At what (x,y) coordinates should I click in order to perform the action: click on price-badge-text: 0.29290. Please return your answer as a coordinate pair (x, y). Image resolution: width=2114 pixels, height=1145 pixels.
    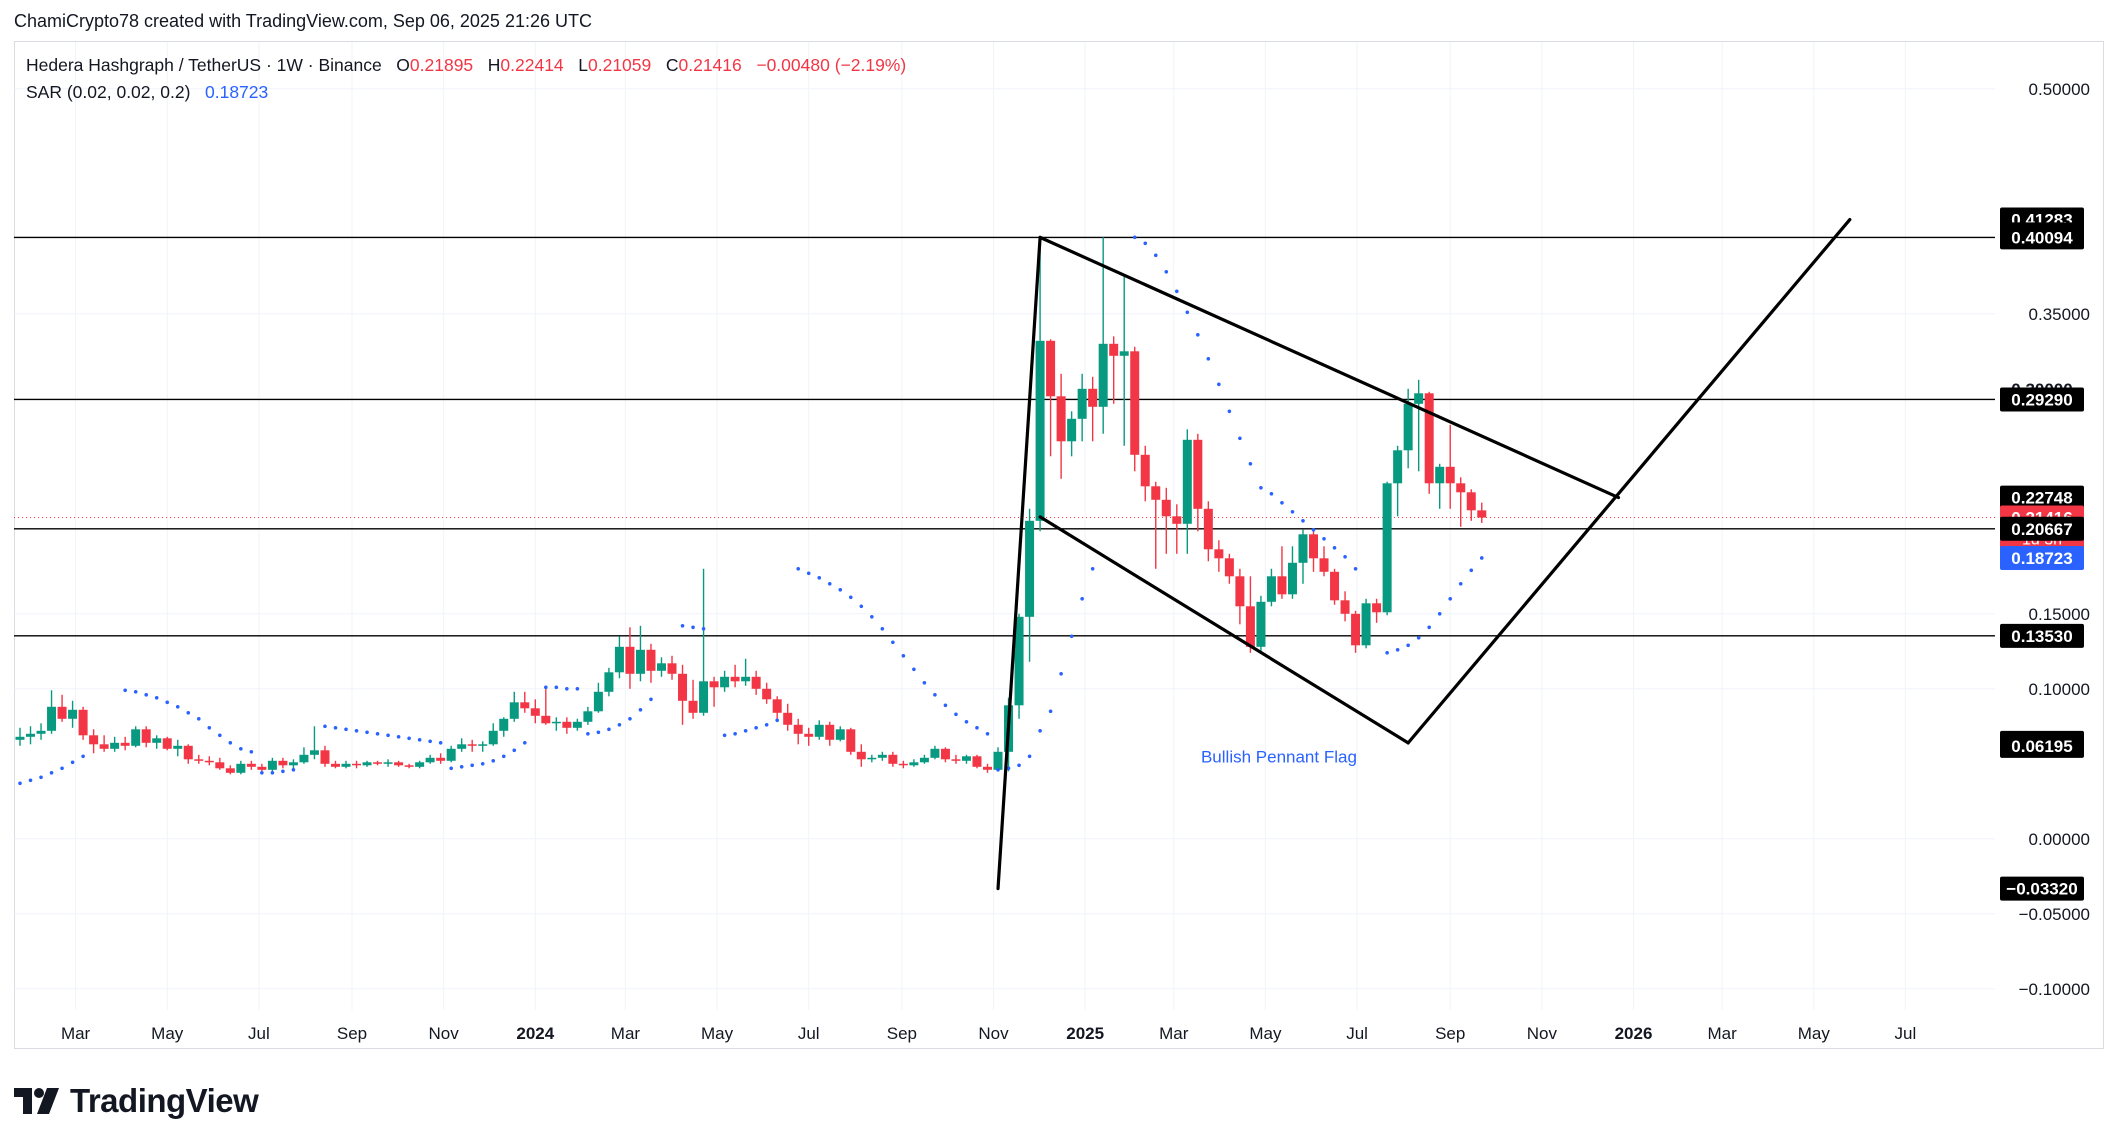
    Looking at the image, I should click on (2041, 399).